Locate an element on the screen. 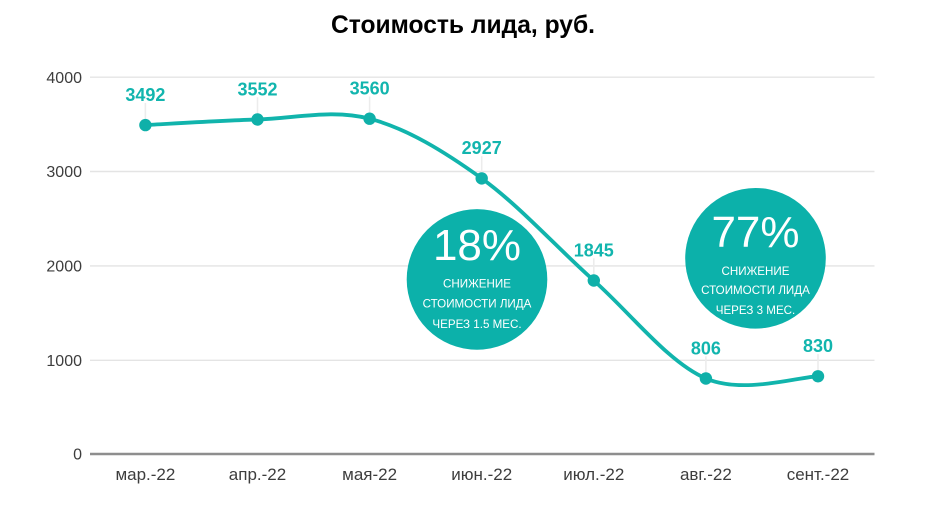  svg-text: 3560 is located at coordinates (370, 89).